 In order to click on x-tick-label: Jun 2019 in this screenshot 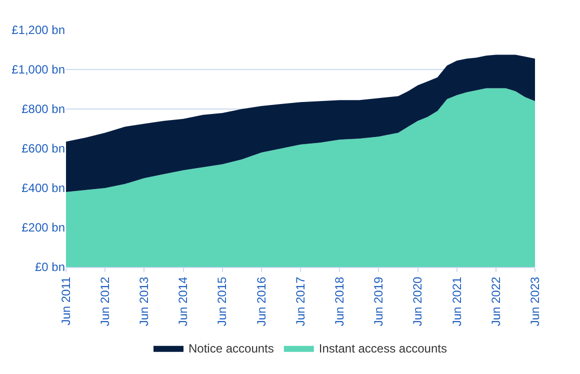, I will do `click(379, 301)`.